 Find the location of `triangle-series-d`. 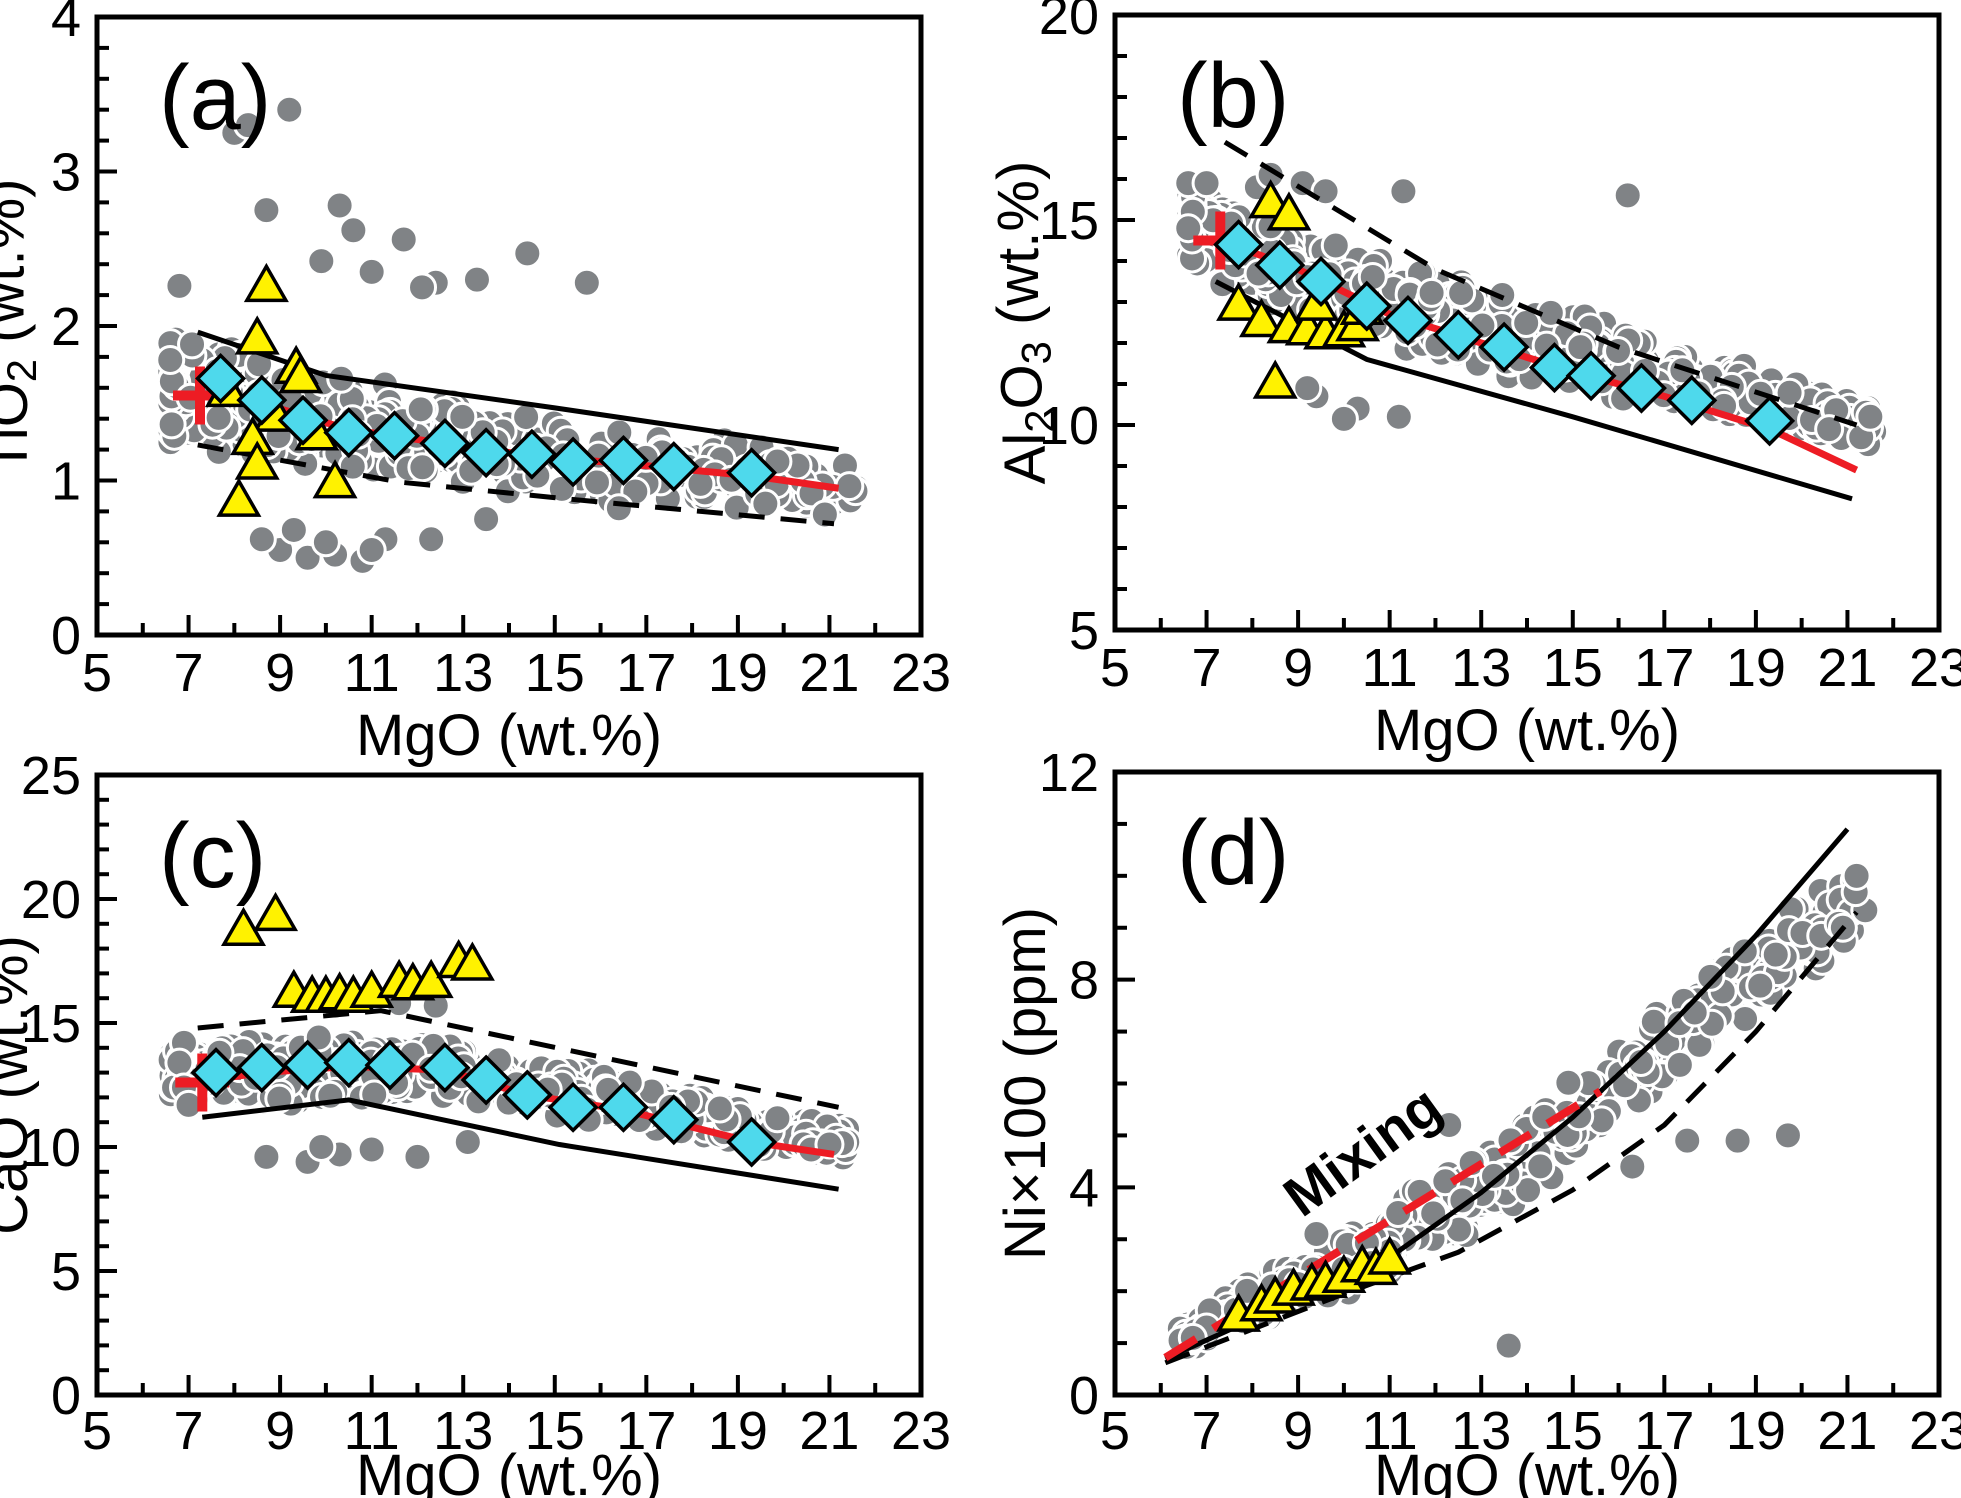

triangle-series-d is located at coordinates (1314, 1283).